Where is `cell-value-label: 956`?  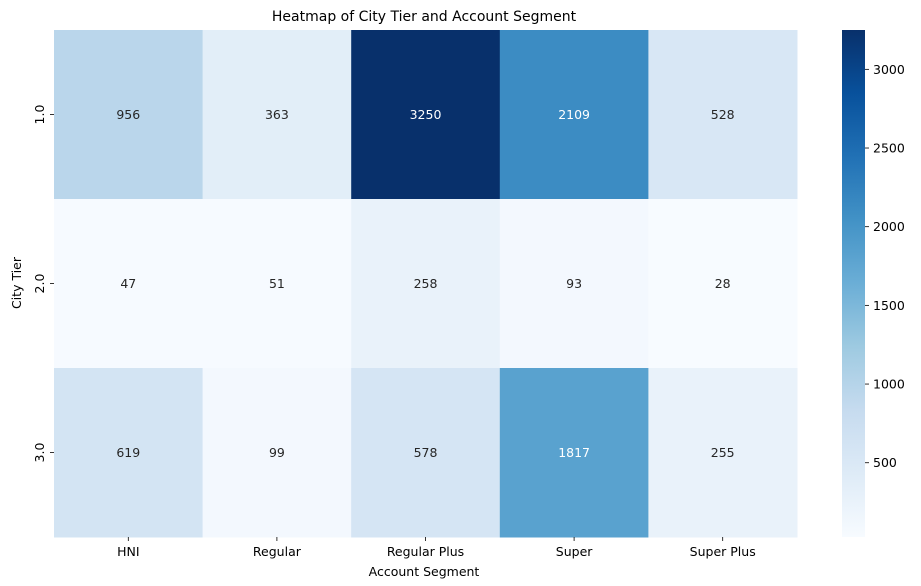 cell-value-label: 956 is located at coordinates (128, 114).